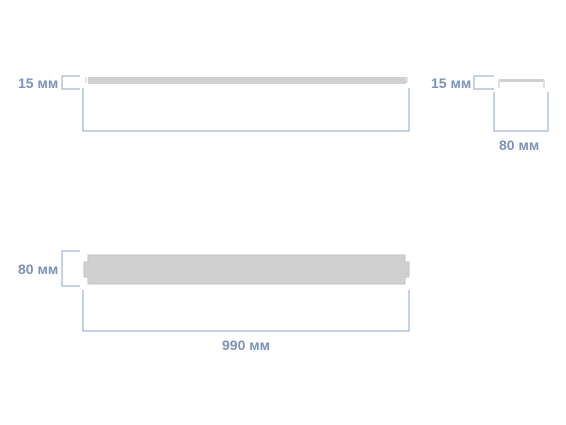 The image size is (566, 425). I want to click on front-view-height-label: 80 мм, so click(38, 269).